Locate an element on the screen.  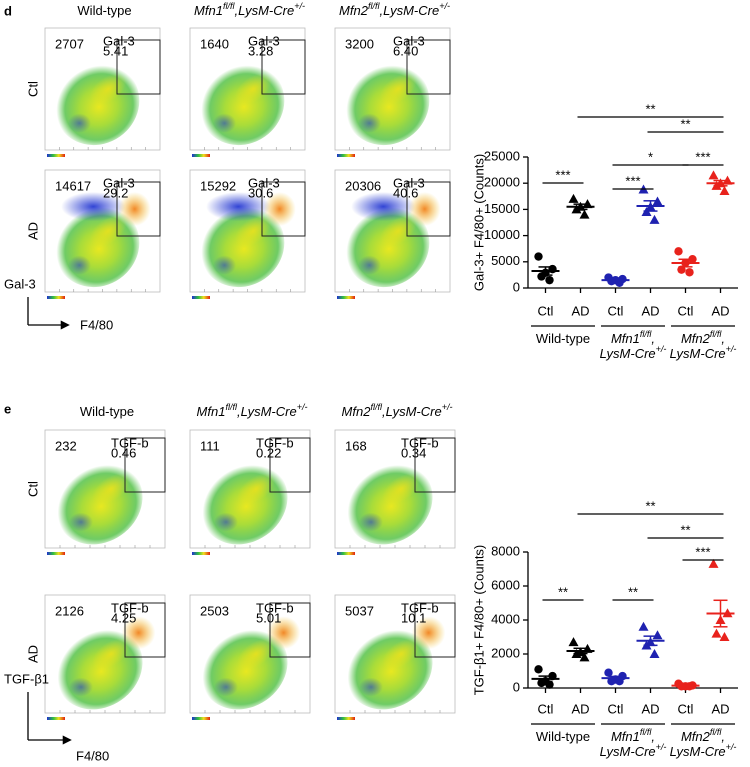
x-axis-label: F4/80 is located at coordinates (92, 755).